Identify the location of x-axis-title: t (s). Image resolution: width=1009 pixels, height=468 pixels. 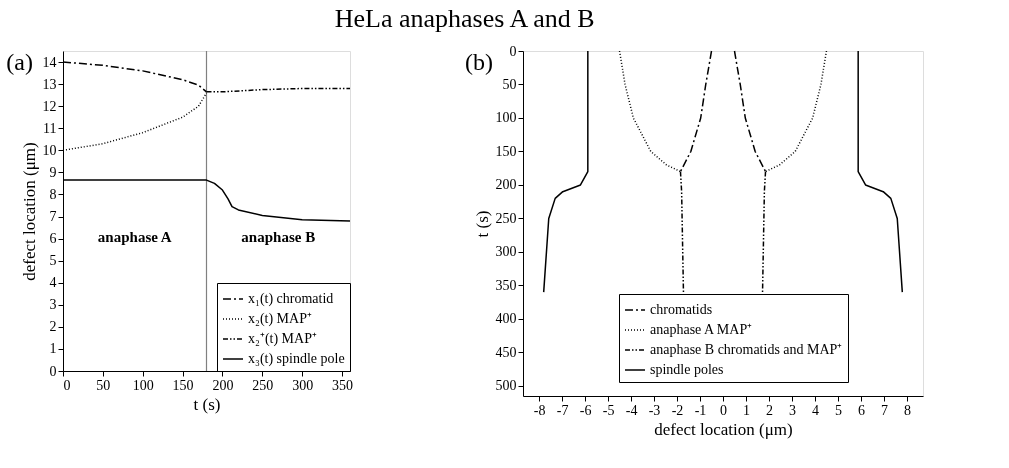
(207, 404).